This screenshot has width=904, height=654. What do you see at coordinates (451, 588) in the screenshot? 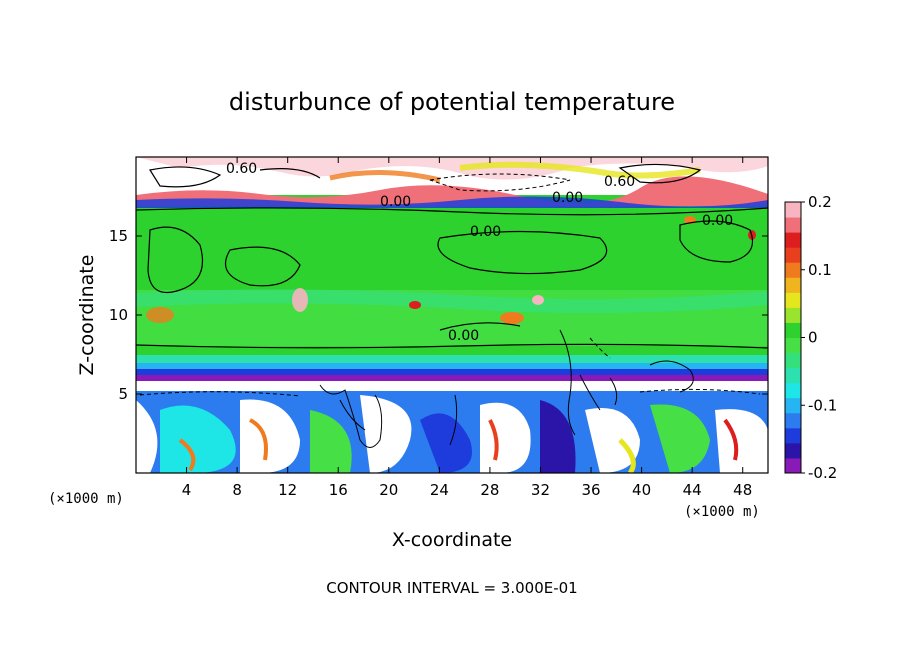
I see `contour-interval-note: CONTOUR INTERVAL = 3.000E-01` at bounding box center [451, 588].